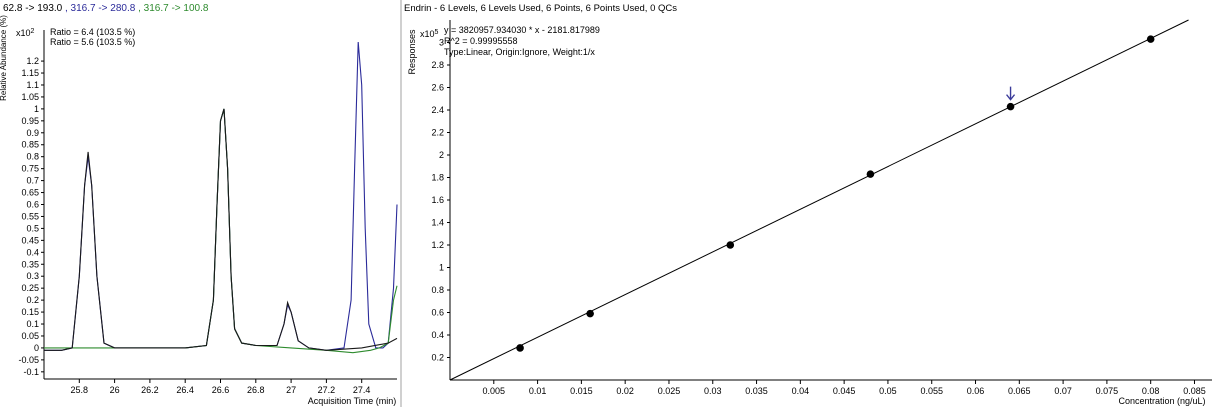 Image resolution: width=1216 pixels, height=412 pixels. I want to click on y-multiplier: x102, so click(25, 33).